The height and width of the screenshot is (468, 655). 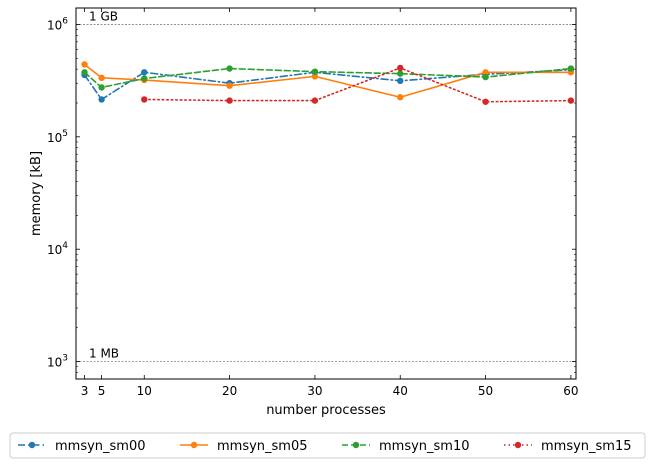 What do you see at coordinates (65, 359) in the screenshot?
I see `y-tick-exponent: 3` at bounding box center [65, 359].